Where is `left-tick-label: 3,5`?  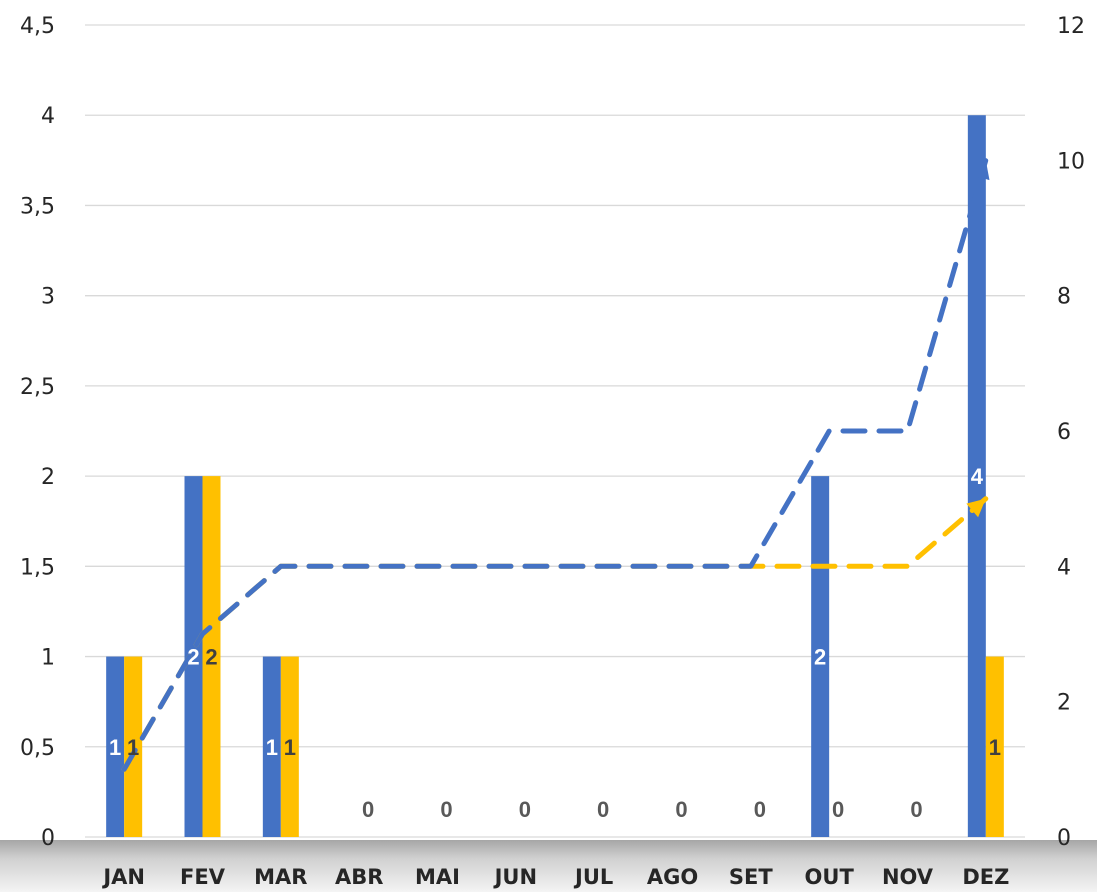
left-tick-label: 3,5 is located at coordinates (37, 206).